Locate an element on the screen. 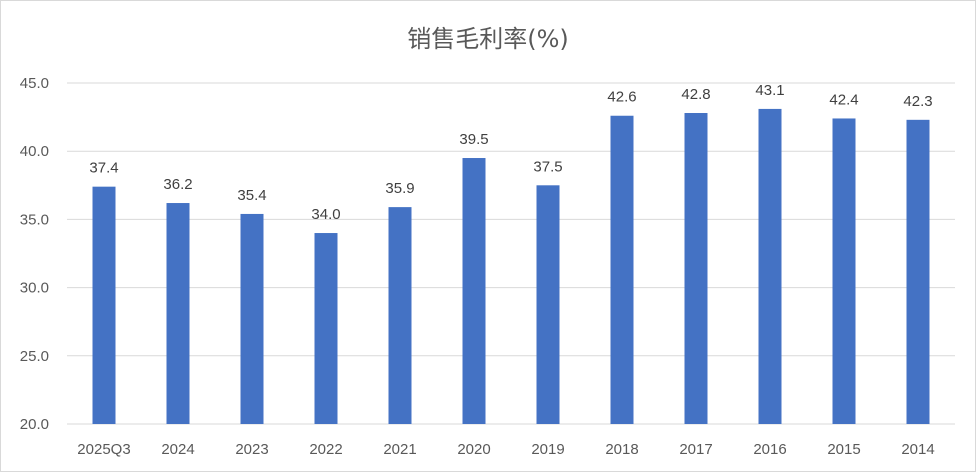 This screenshot has height=472, width=976. data-label: 43.1 is located at coordinates (769, 90).